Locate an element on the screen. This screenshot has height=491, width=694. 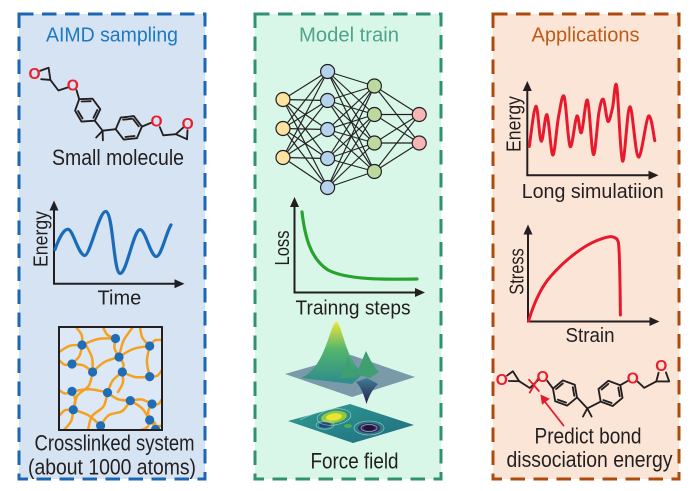
svg-text: Stress is located at coordinates (518, 271).